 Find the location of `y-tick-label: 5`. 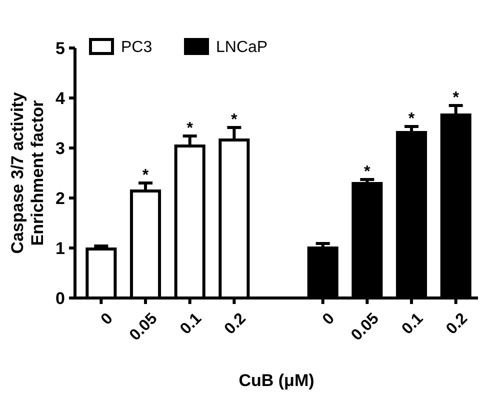

y-tick-label: 5 is located at coordinates (60, 48).